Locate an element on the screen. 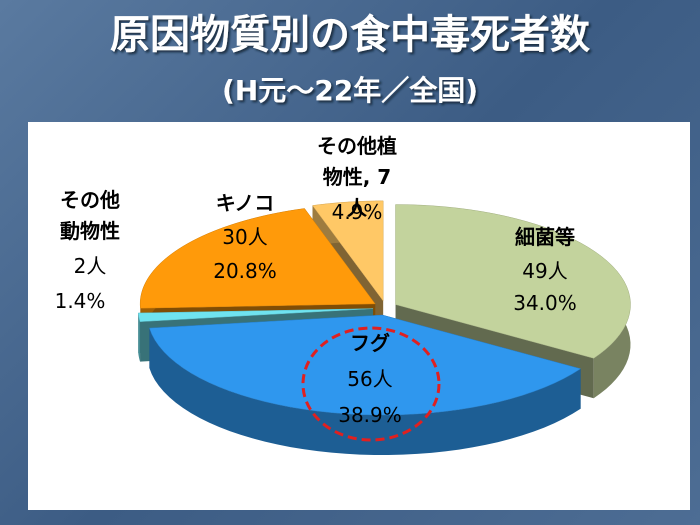 The image size is (700, 525). value-label: 49人 is located at coordinates (545, 271).